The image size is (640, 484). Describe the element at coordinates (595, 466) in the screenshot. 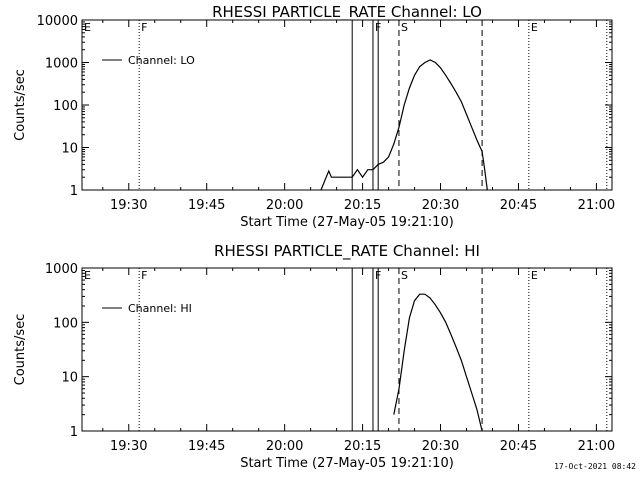

I see `footer-timestamp: 17-Oct-2021 08:42` at that location.